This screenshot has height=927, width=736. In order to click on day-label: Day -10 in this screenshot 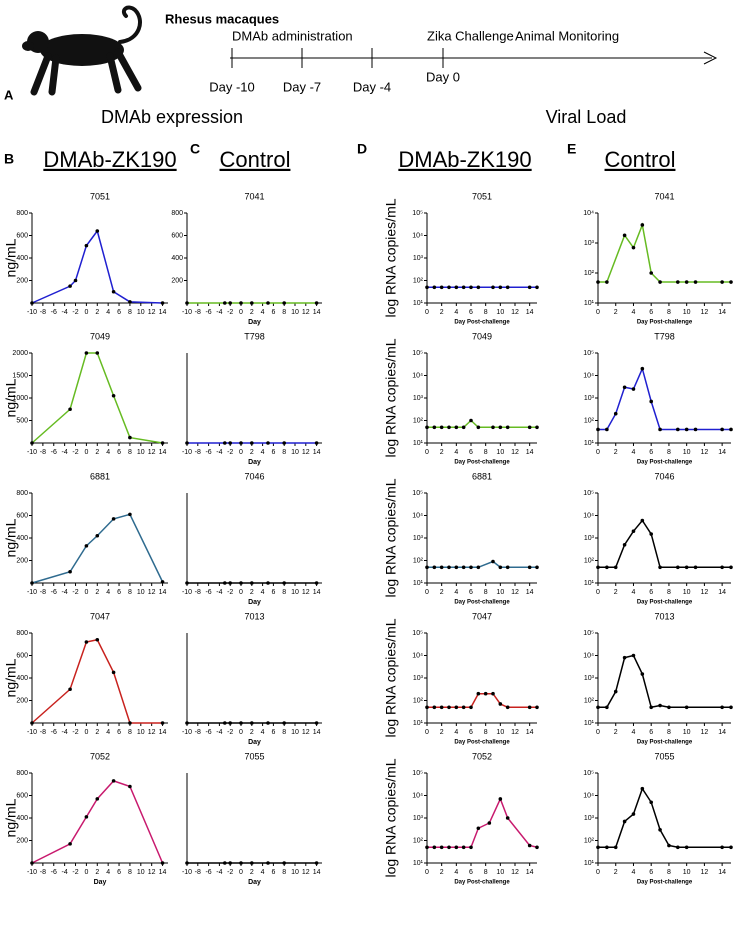, I will do `click(232, 86)`.